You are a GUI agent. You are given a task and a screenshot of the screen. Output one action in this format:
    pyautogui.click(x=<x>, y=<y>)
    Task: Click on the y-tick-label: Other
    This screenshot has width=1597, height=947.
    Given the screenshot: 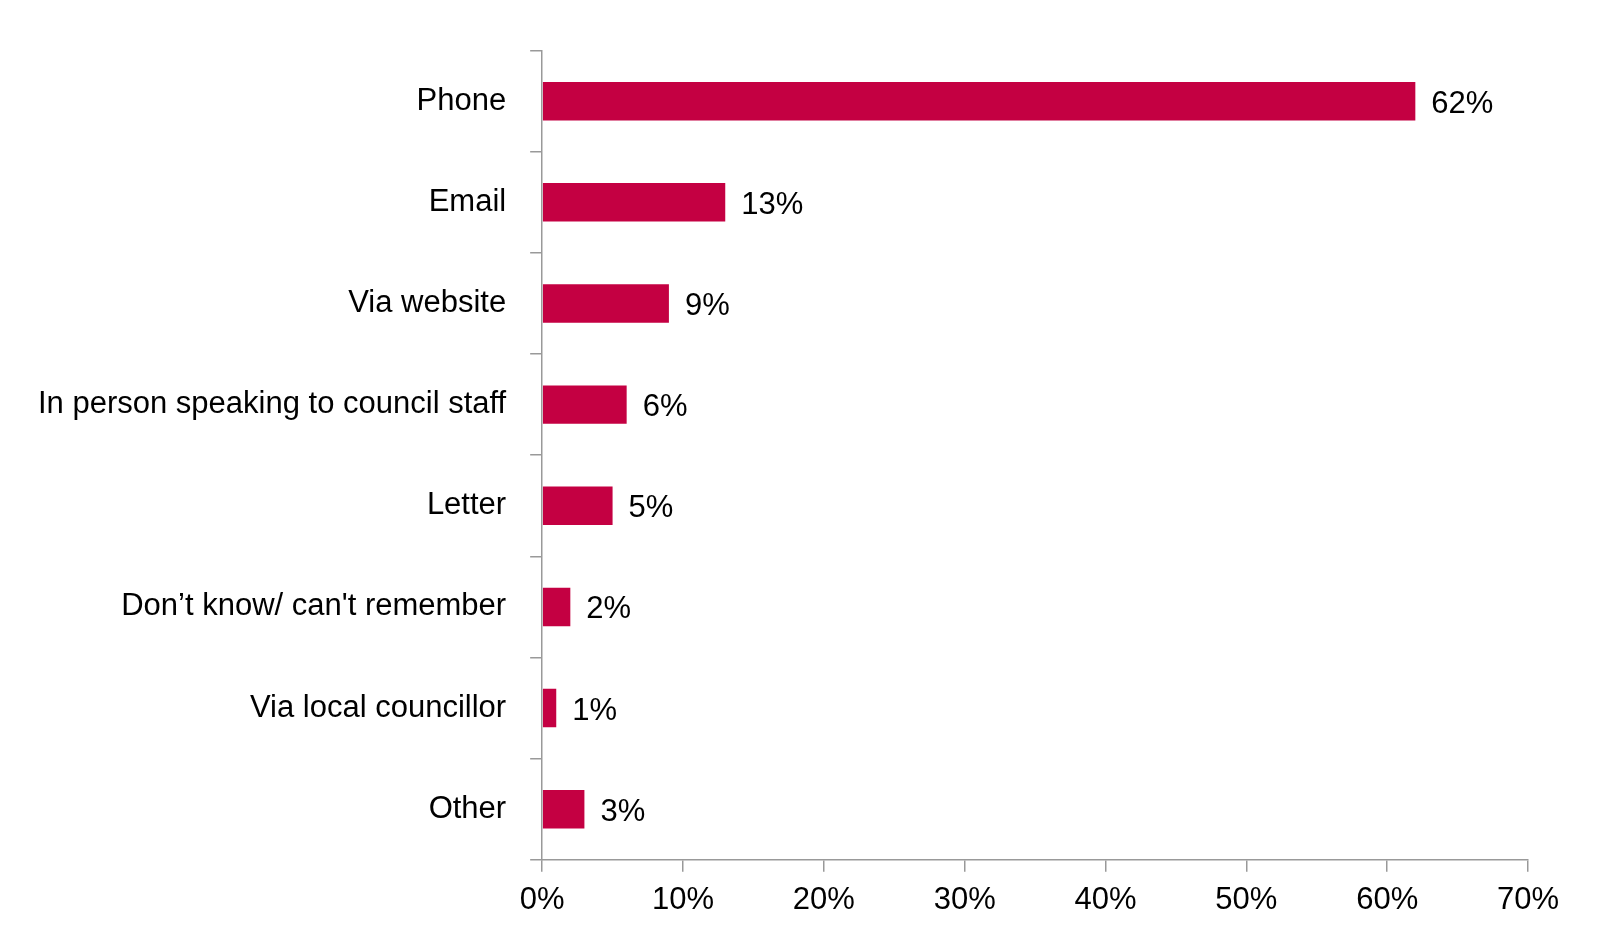 What is the action you would take?
    pyautogui.click(x=467, y=807)
    